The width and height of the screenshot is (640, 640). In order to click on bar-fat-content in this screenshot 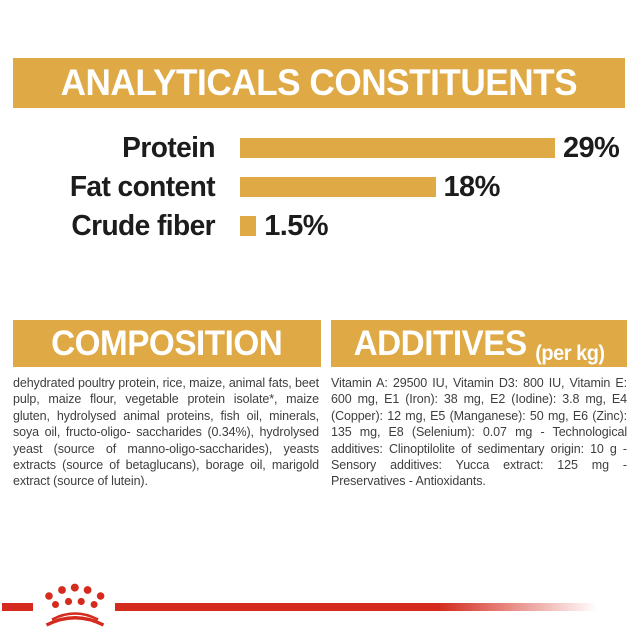, I will do `click(338, 187)`.